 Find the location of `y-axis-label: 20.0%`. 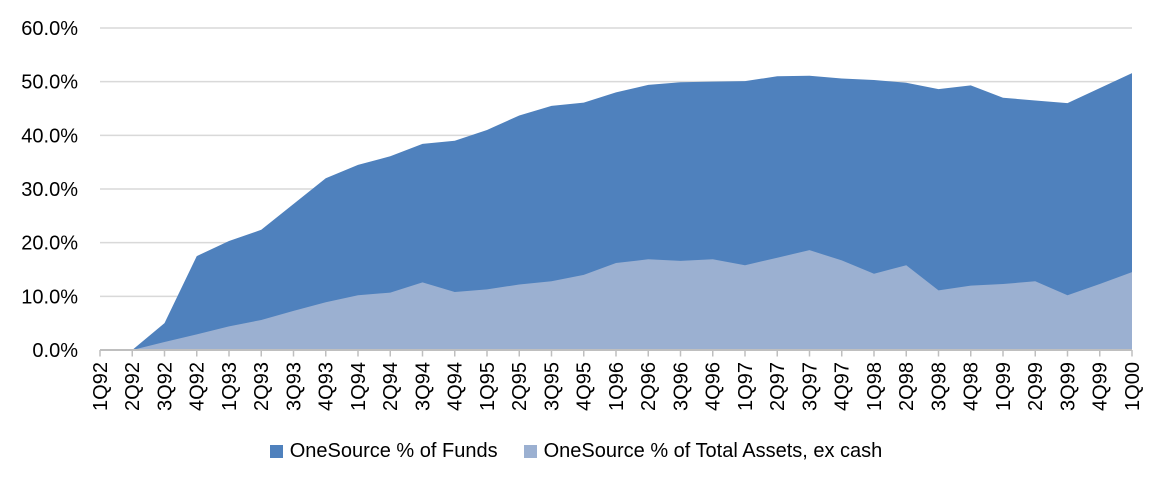

y-axis-label: 20.0% is located at coordinates (49, 244).